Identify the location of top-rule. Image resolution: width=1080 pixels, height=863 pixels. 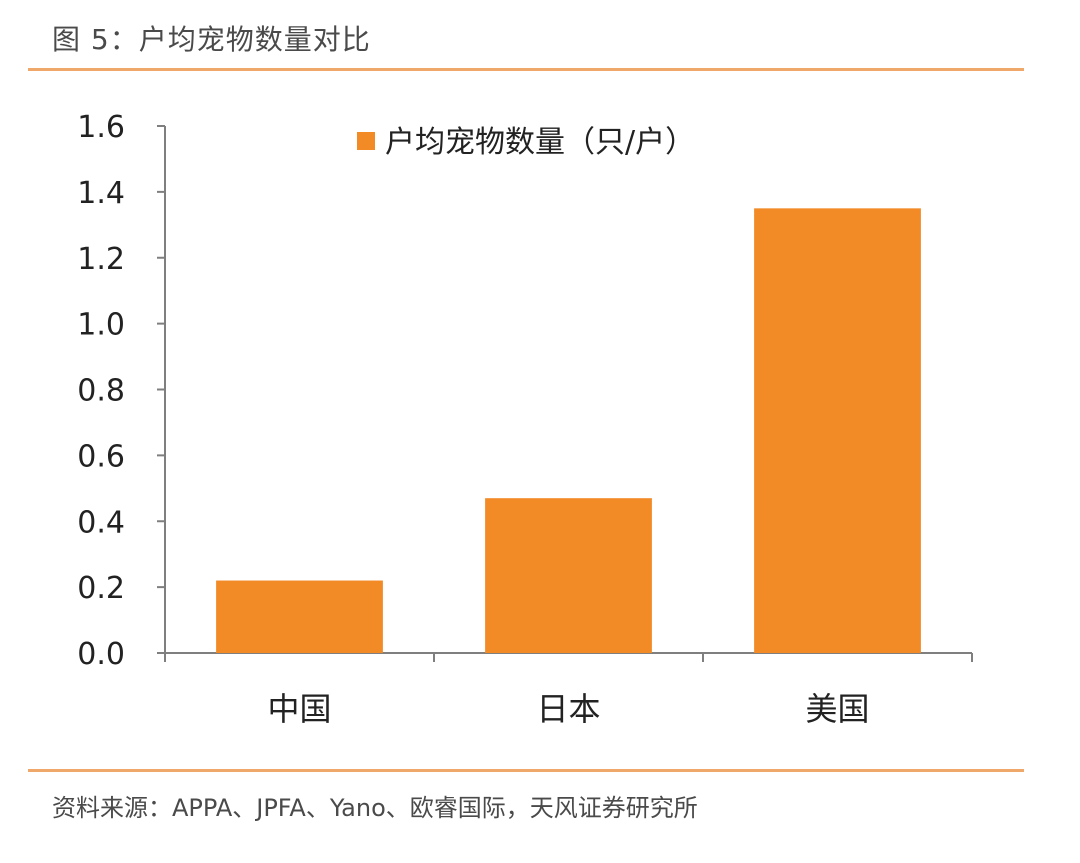
(526, 69).